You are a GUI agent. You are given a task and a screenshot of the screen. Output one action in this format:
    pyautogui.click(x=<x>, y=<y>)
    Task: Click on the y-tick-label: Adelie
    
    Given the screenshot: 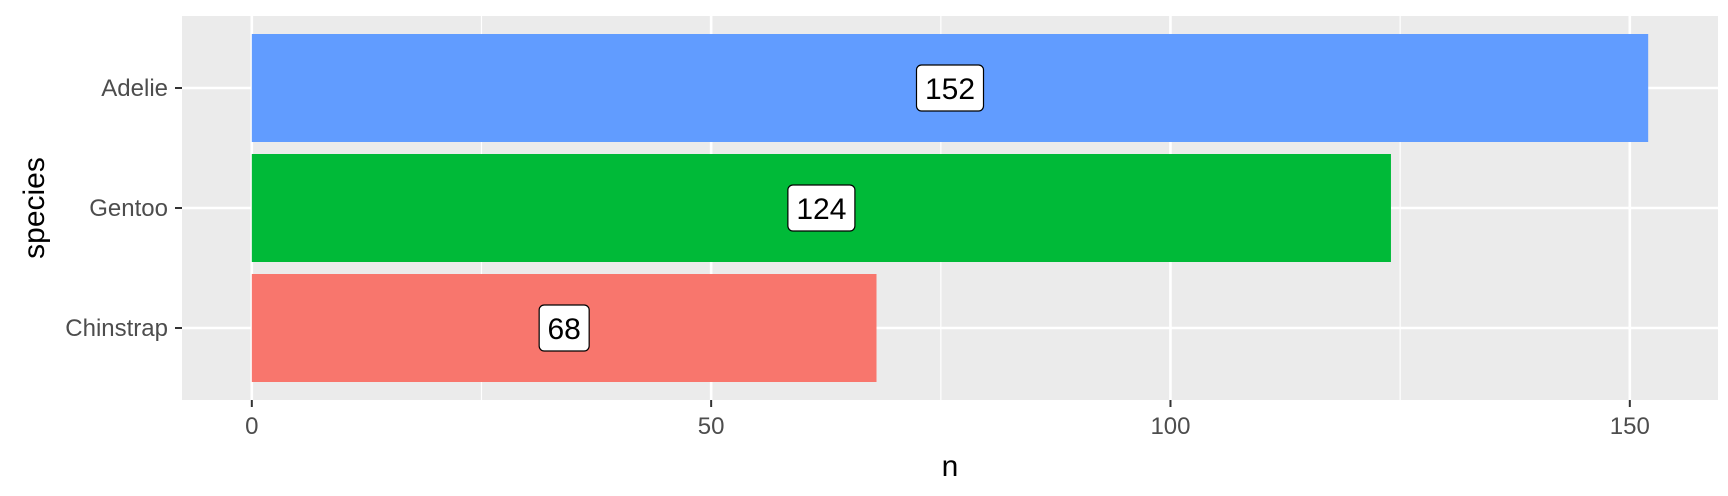 What is the action you would take?
    pyautogui.click(x=134, y=88)
    